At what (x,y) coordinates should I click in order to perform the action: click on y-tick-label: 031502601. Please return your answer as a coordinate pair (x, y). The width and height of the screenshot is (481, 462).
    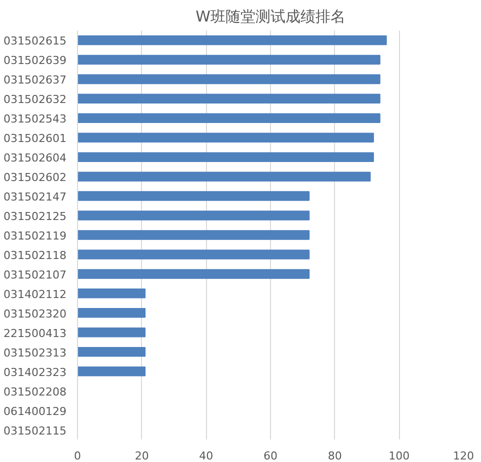
    Looking at the image, I should click on (35, 139).